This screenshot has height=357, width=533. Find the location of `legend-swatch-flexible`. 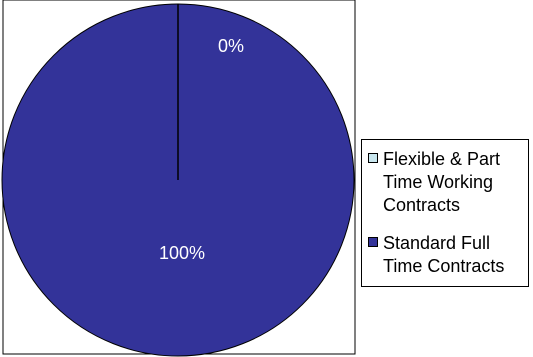

legend-swatch-flexible is located at coordinates (373, 158).